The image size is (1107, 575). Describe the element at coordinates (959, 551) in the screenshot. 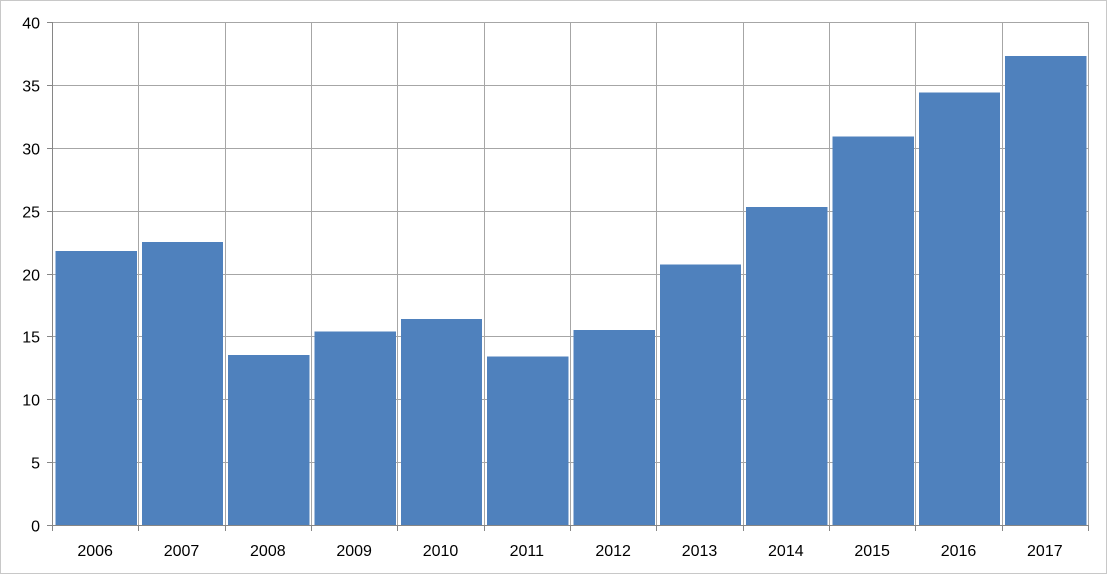

I see `x-tick-label: 2016` at that location.